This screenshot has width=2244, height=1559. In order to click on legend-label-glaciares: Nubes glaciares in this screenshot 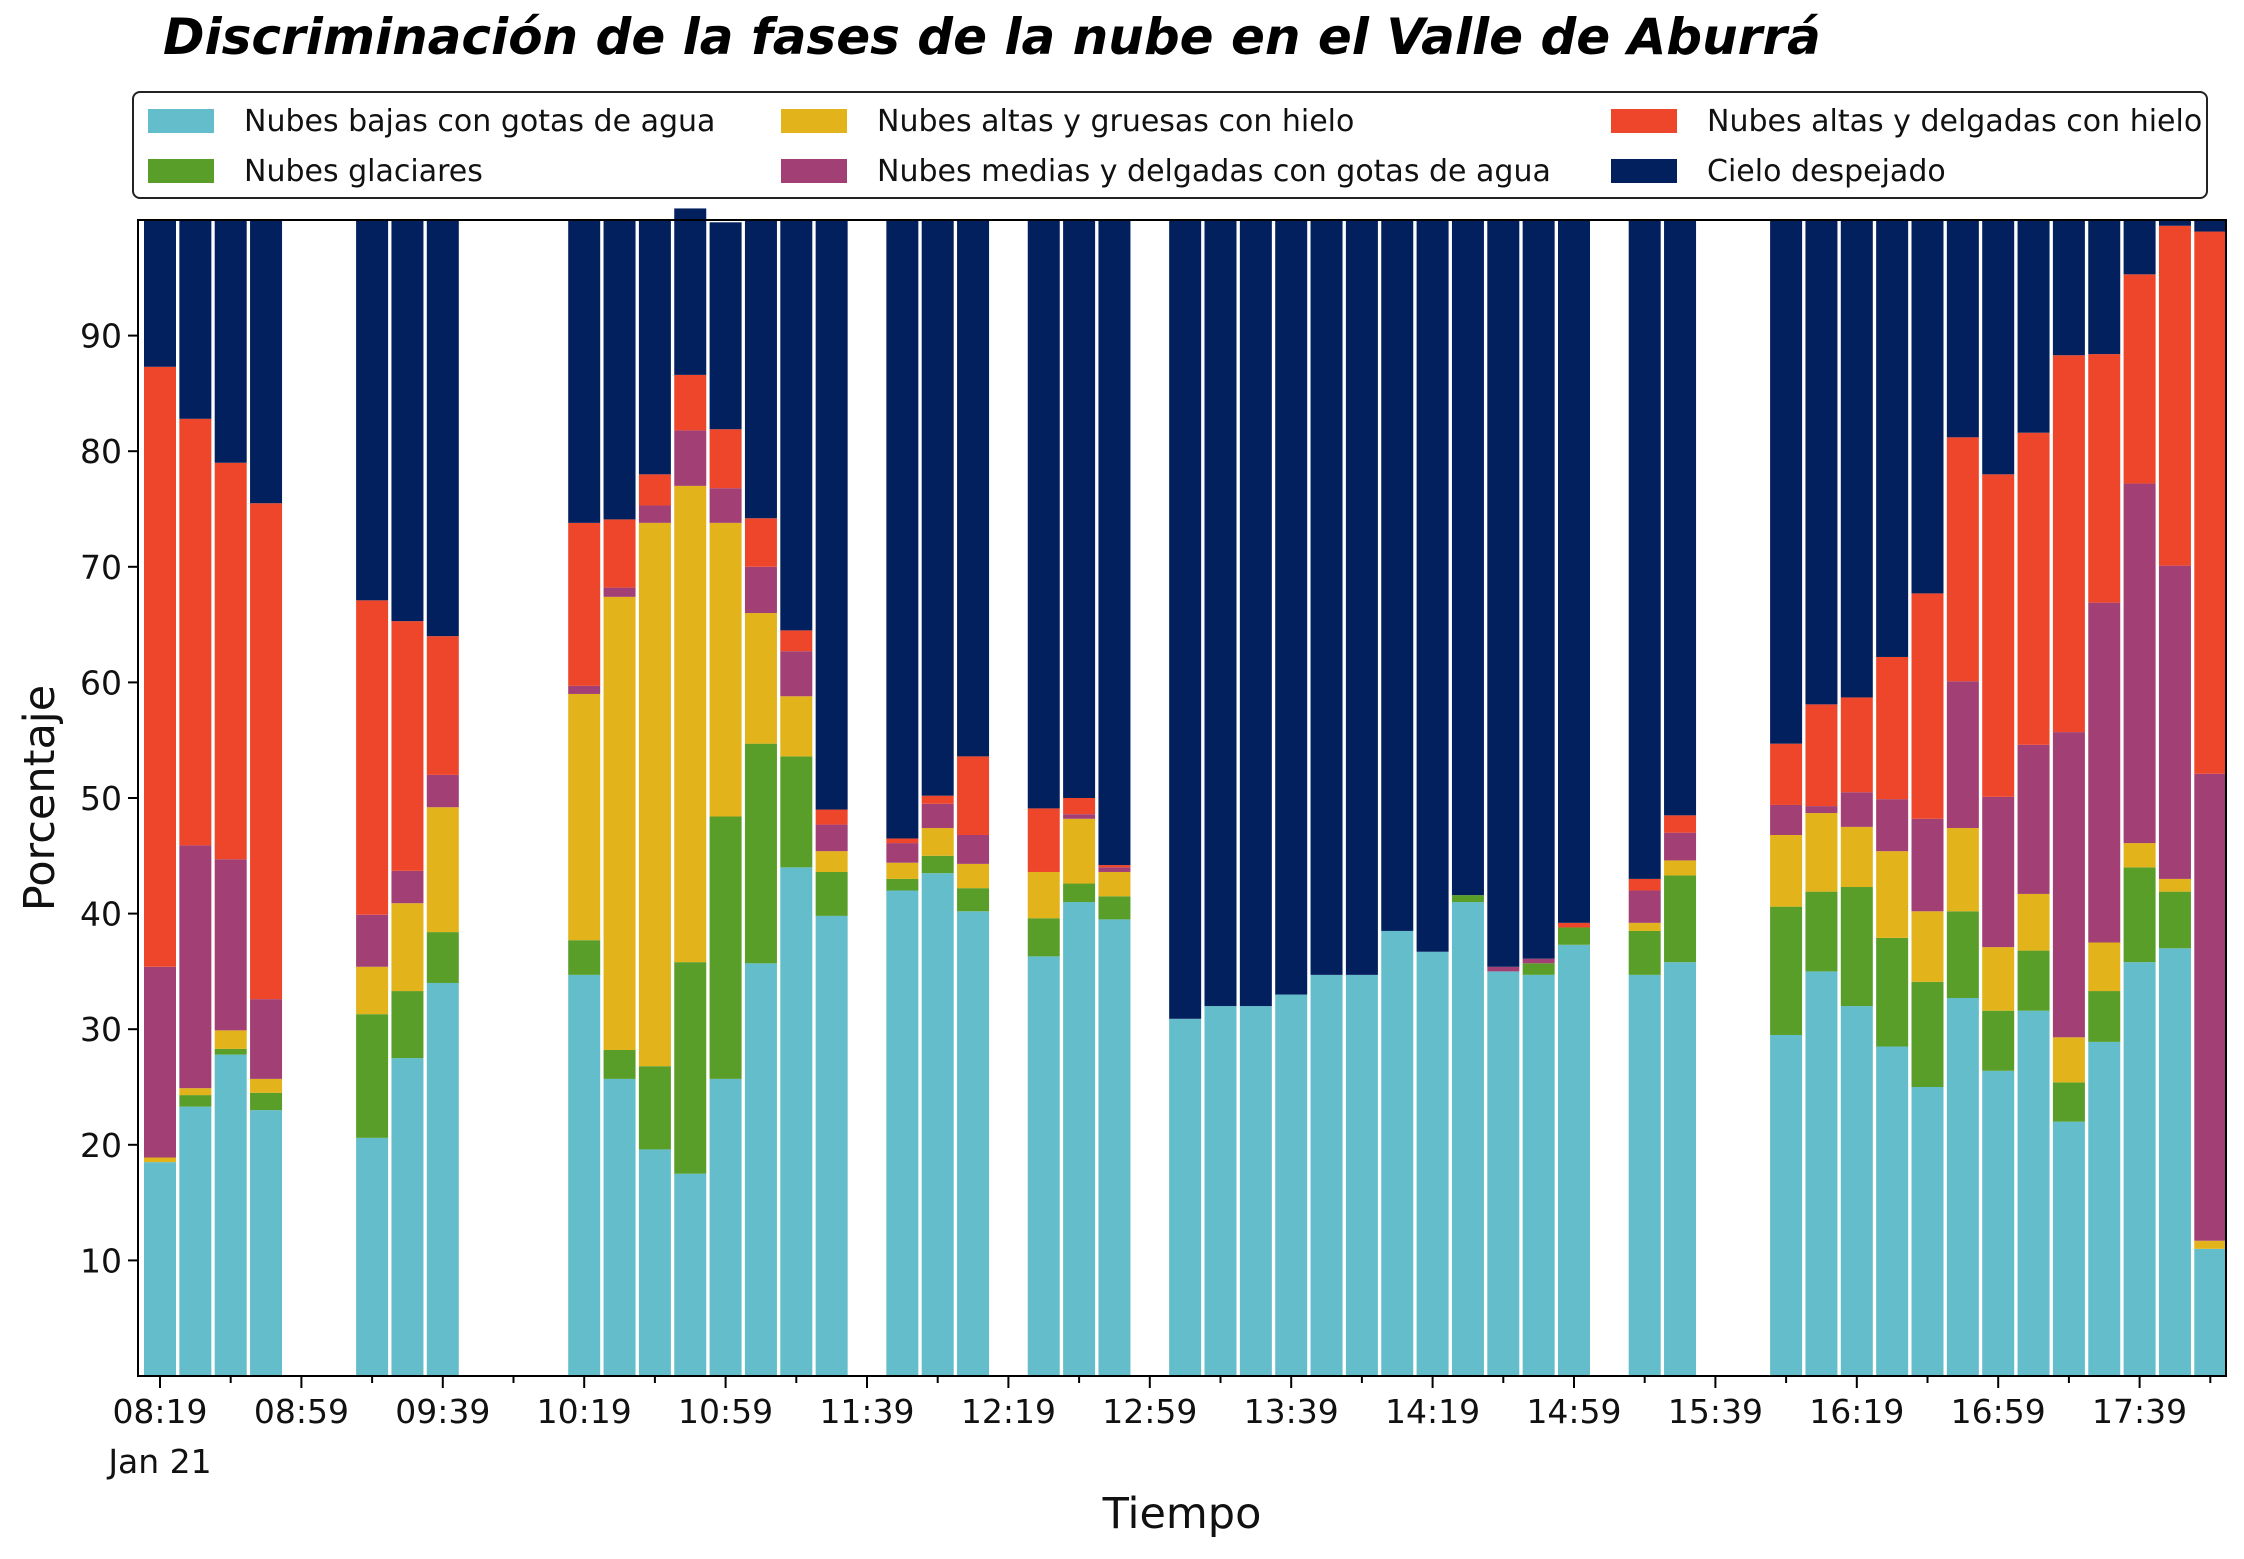, I will do `click(363, 171)`.